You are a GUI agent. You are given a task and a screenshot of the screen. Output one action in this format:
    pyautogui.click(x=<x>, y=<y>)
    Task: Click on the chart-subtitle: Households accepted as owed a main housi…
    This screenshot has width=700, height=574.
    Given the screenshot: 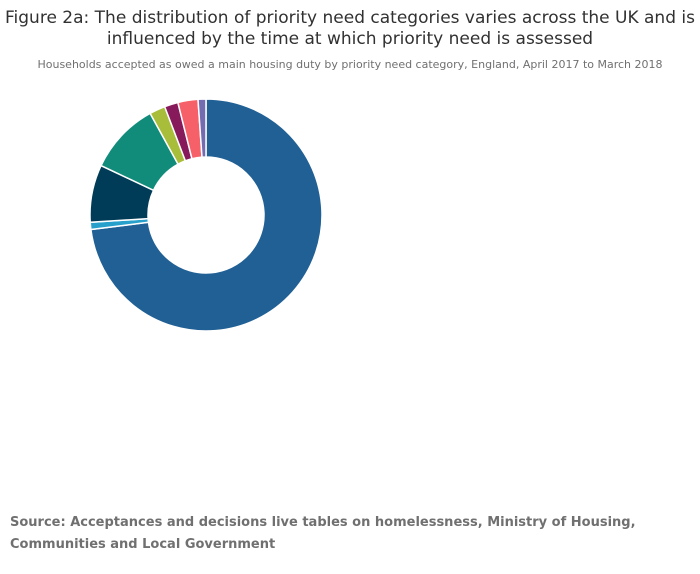 What is the action you would take?
    pyautogui.click(x=350, y=64)
    